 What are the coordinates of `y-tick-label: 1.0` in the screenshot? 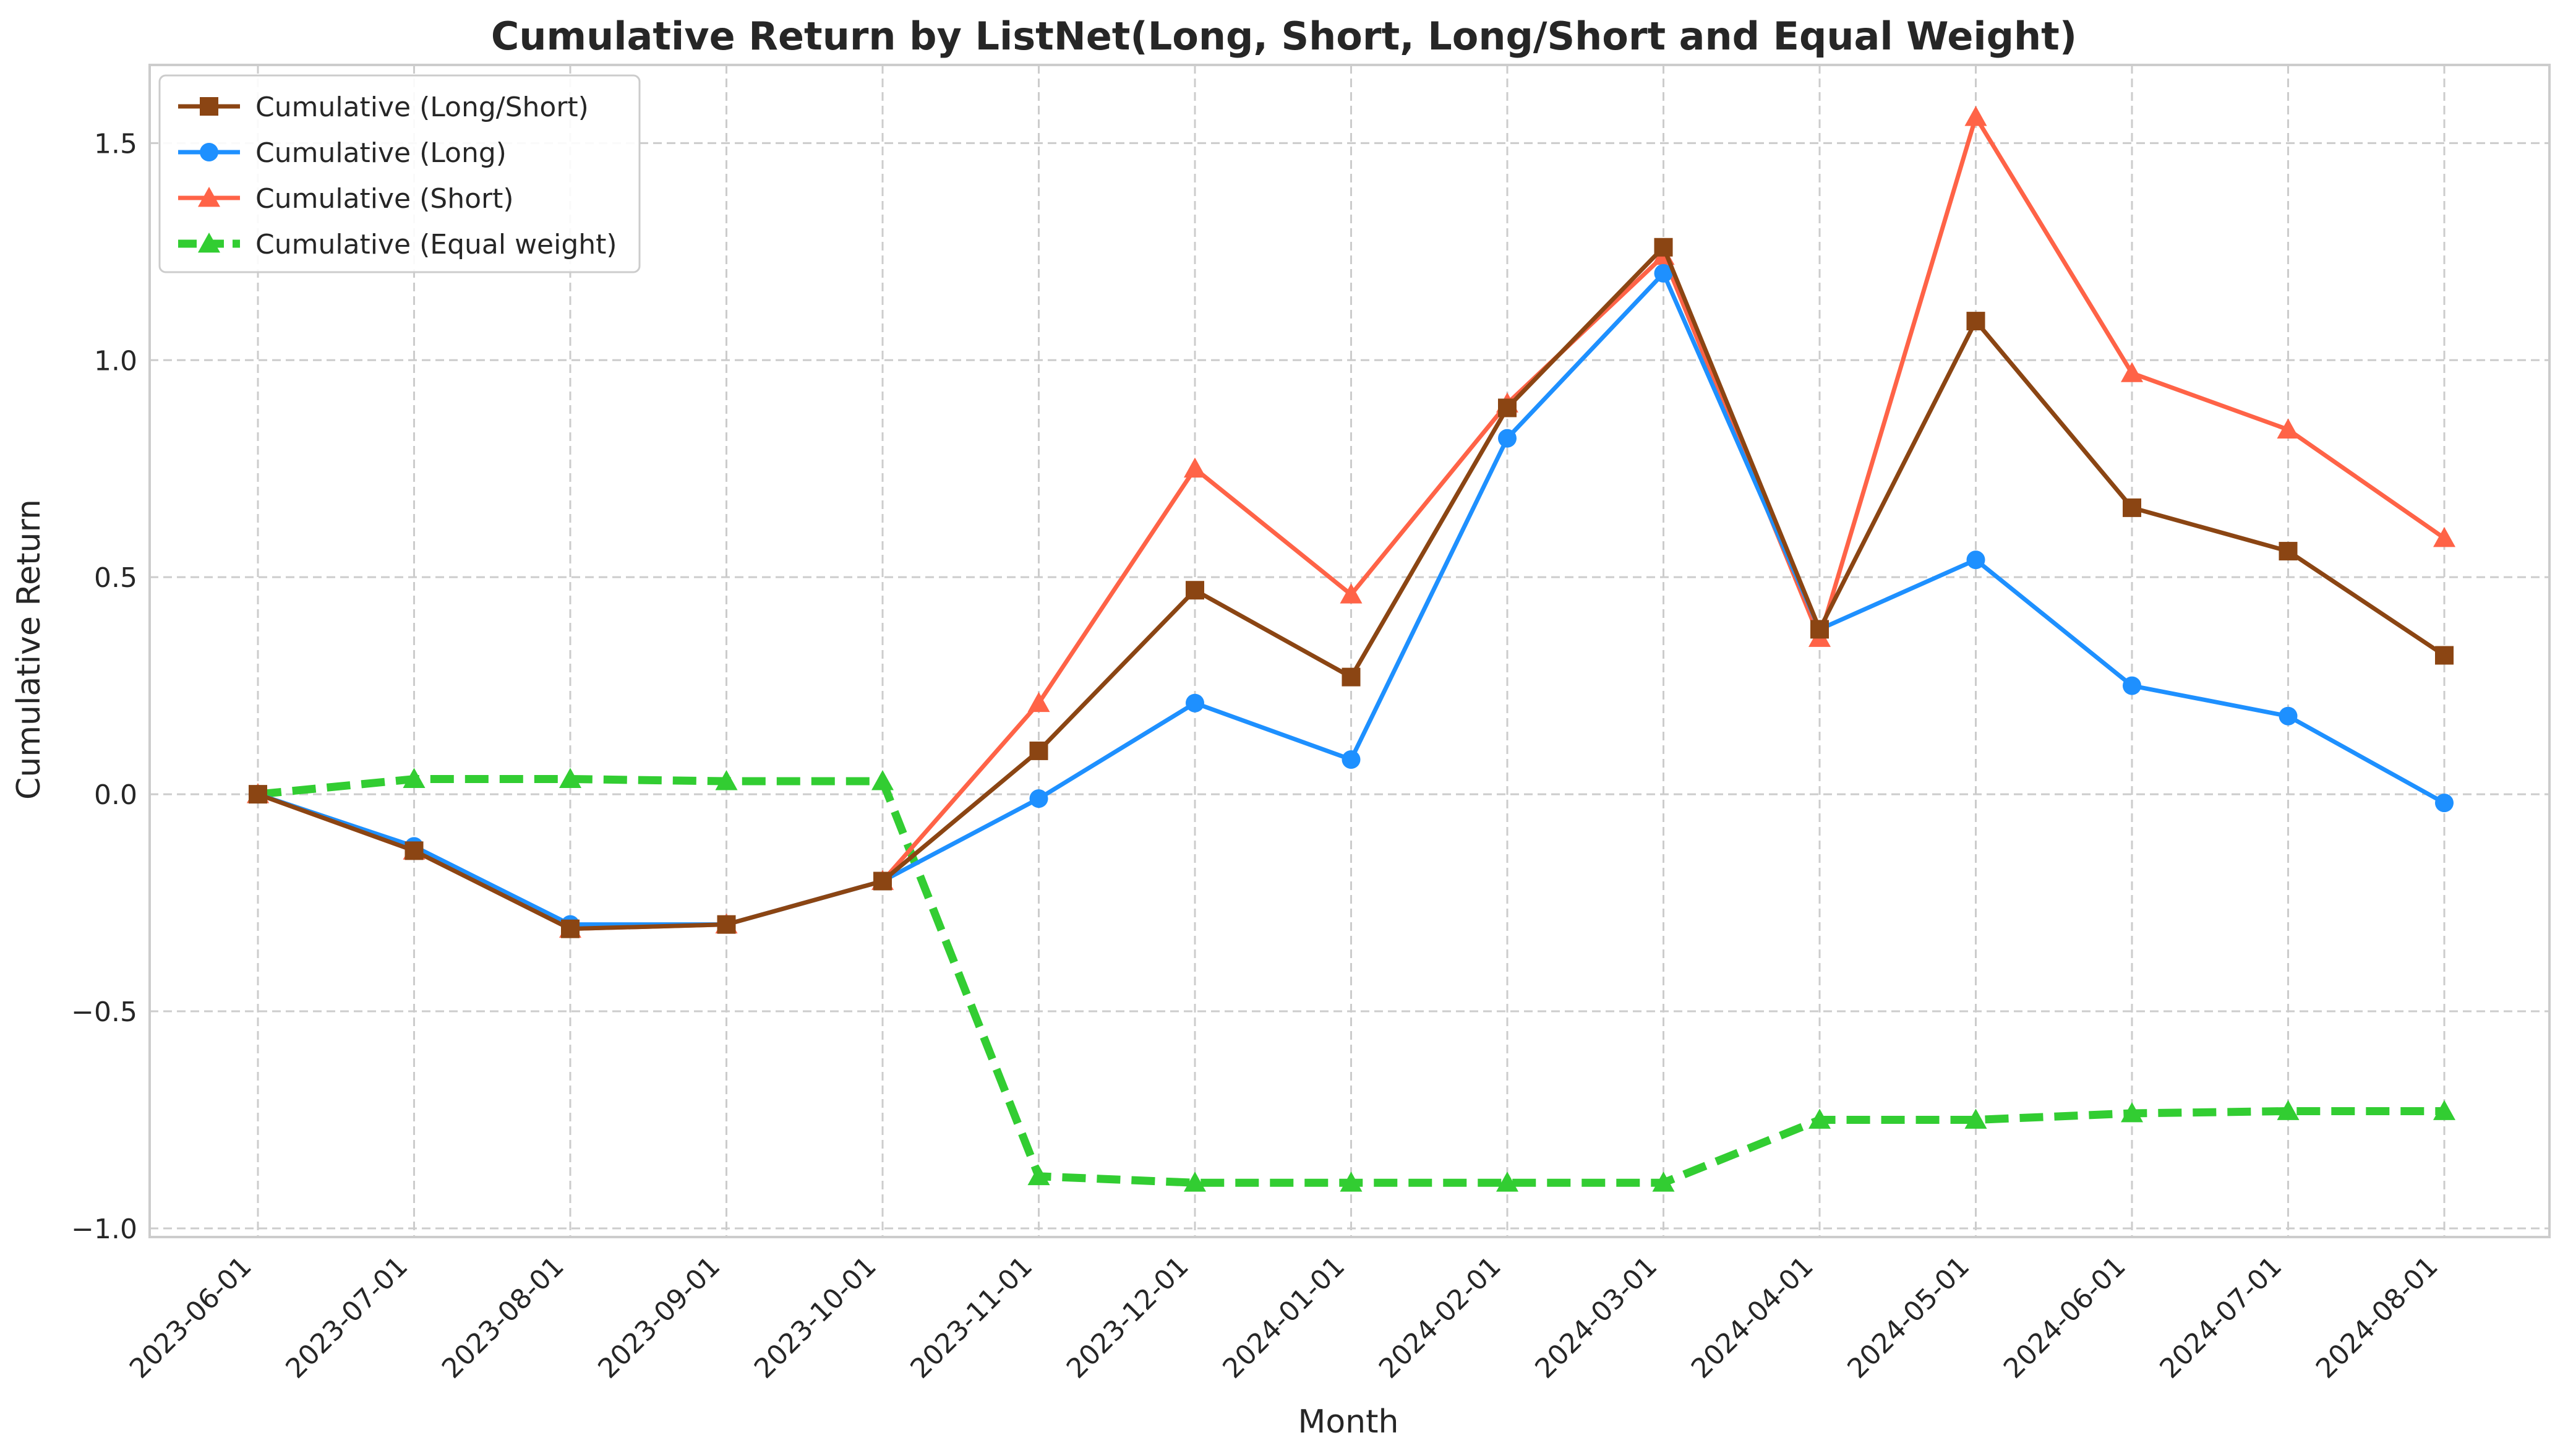 It's located at (115, 361).